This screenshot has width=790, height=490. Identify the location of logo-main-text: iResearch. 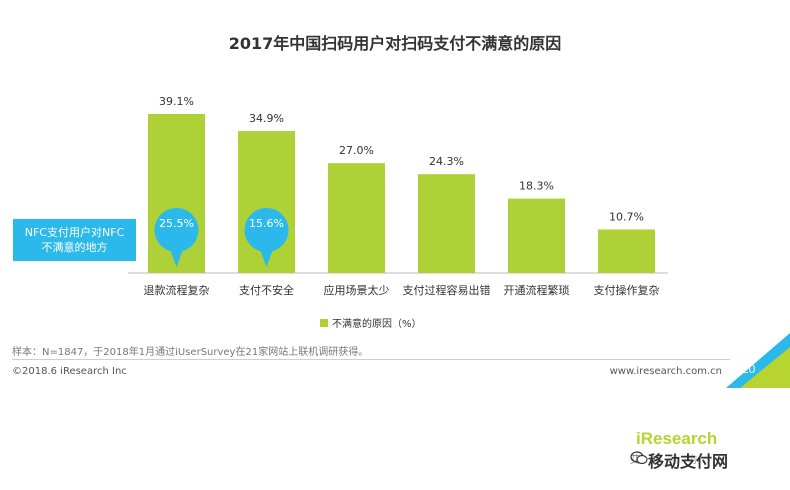
(677, 438).